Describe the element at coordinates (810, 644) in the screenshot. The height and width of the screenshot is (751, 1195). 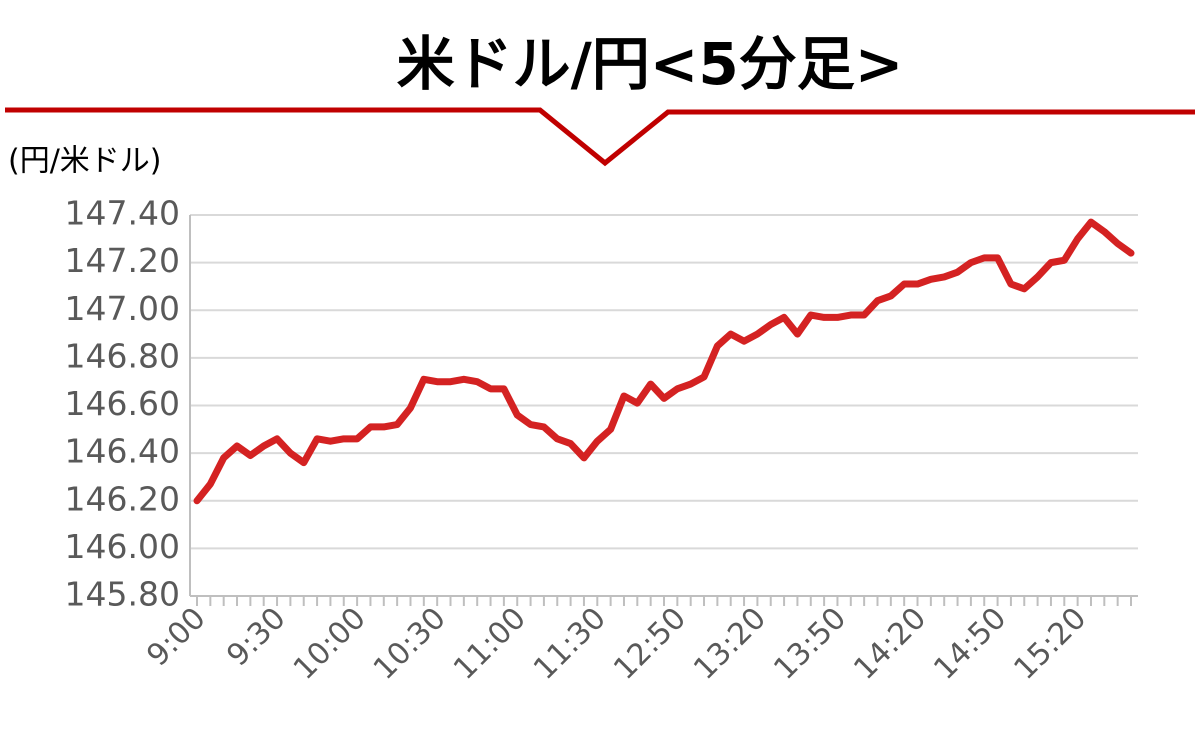
I see `x-tick-label: 13:50` at that location.